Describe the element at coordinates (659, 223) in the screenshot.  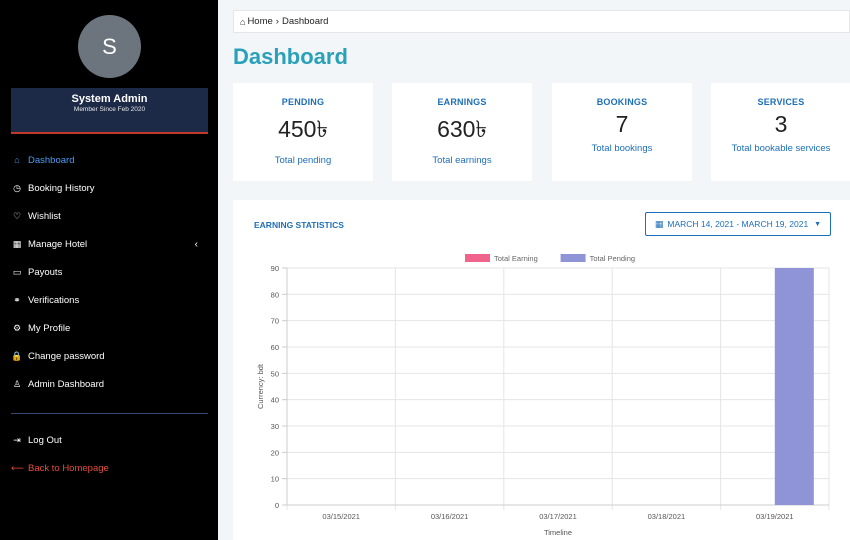
I see `calendar-icon: ▦` at that location.